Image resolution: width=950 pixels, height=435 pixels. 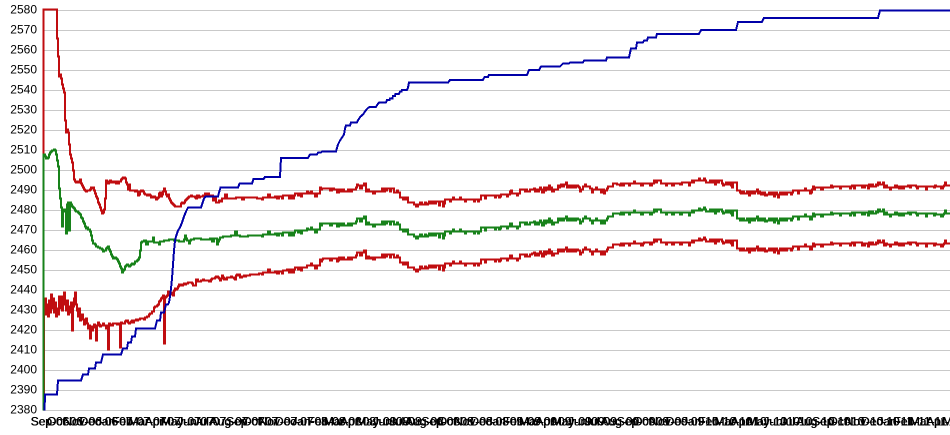 What do you see at coordinates (749, 421) in the screenshot?
I see `svg-text: Apr-10` at bounding box center [749, 421].